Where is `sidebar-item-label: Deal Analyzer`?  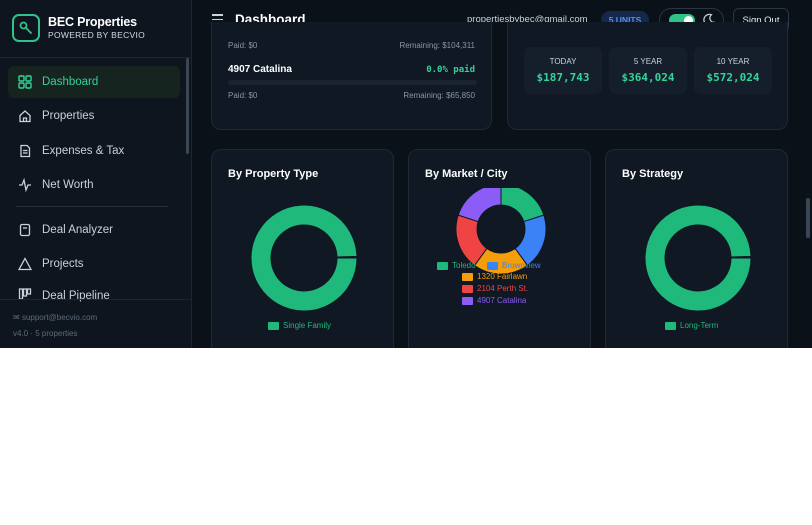 sidebar-item-label: Deal Analyzer is located at coordinates (77, 229).